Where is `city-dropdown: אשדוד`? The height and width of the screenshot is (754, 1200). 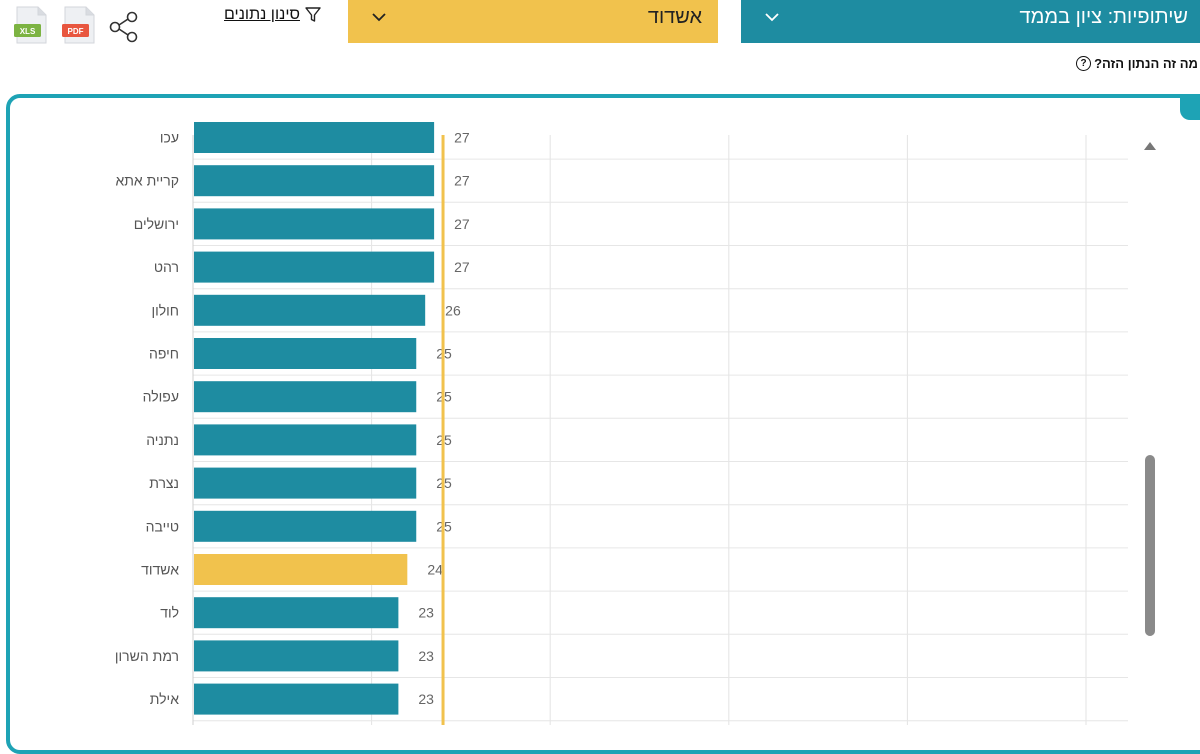 city-dropdown: אשדוד is located at coordinates (533, 21).